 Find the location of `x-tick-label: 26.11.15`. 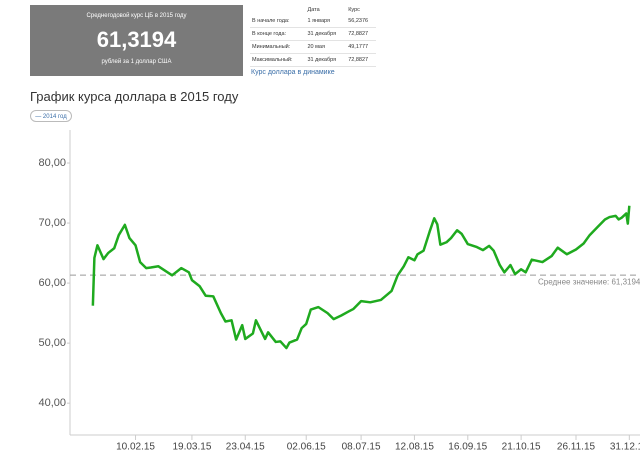

x-tick-label: 26.11.15 is located at coordinates (576, 447).